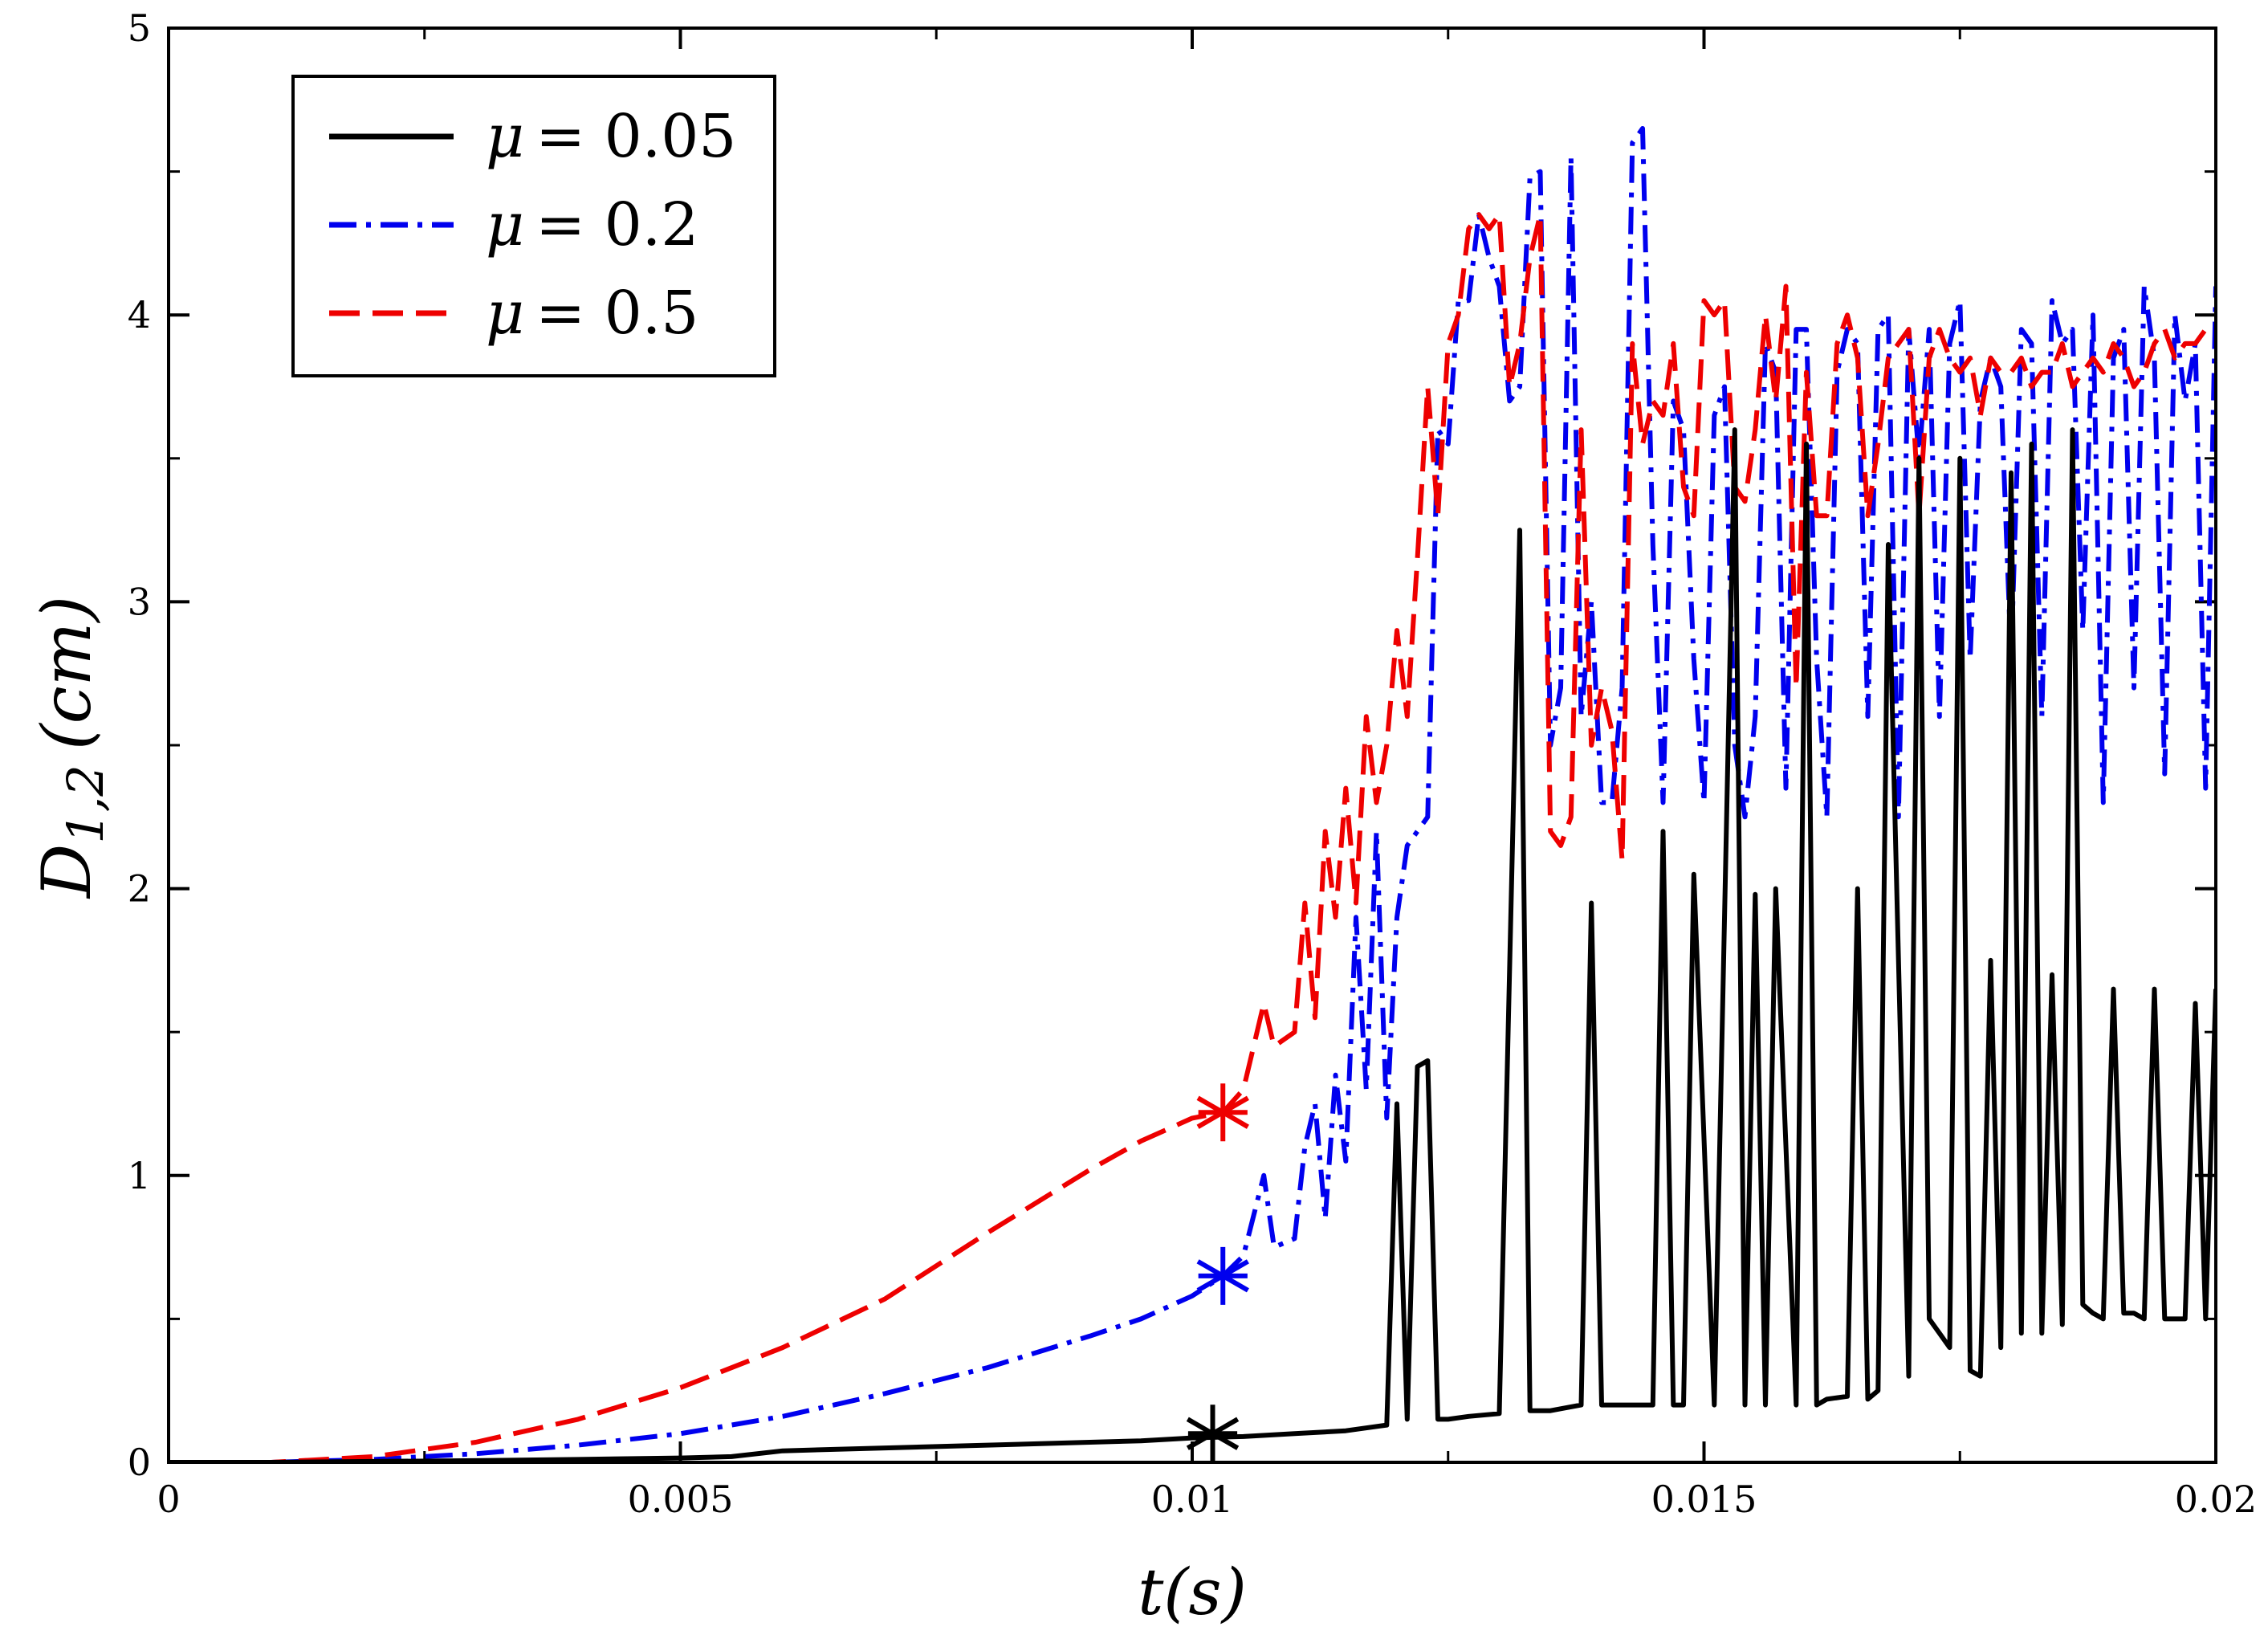 This screenshot has width=2268, height=1643. I want to click on y-tick-label: 0, so click(139, 1462).